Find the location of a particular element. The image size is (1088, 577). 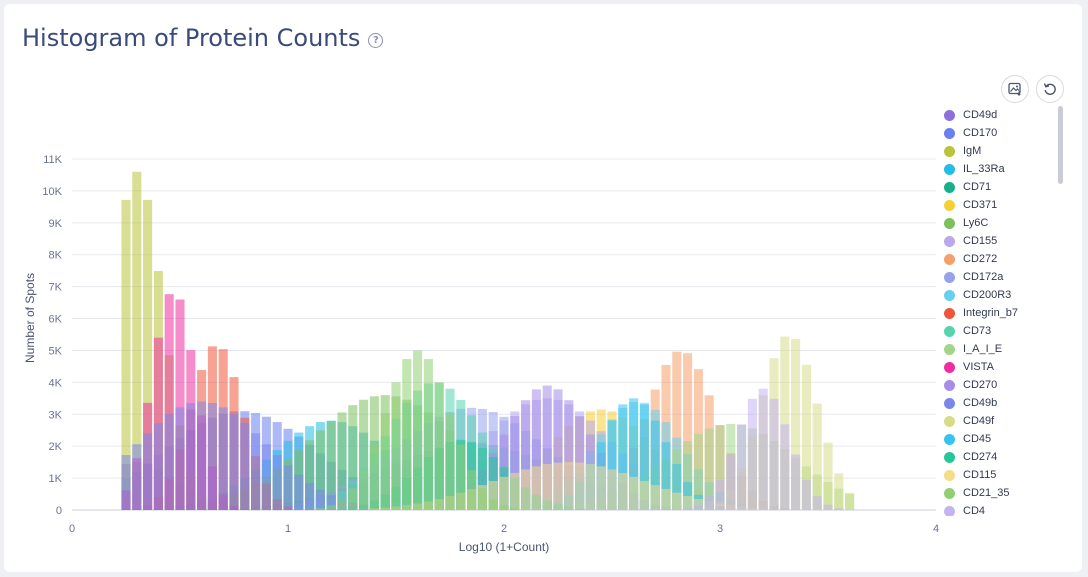

legend-item-cd49d: CD49d is located at coordinates (1000, 115).